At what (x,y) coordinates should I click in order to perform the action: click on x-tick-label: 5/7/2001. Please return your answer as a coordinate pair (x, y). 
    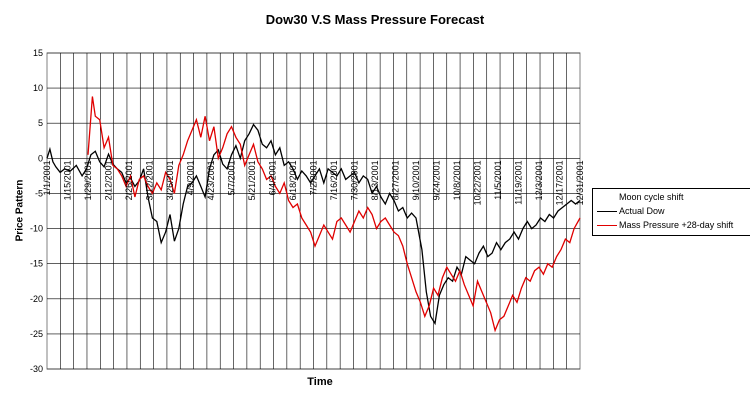
    Looking at the image, I should click on (232, 177).